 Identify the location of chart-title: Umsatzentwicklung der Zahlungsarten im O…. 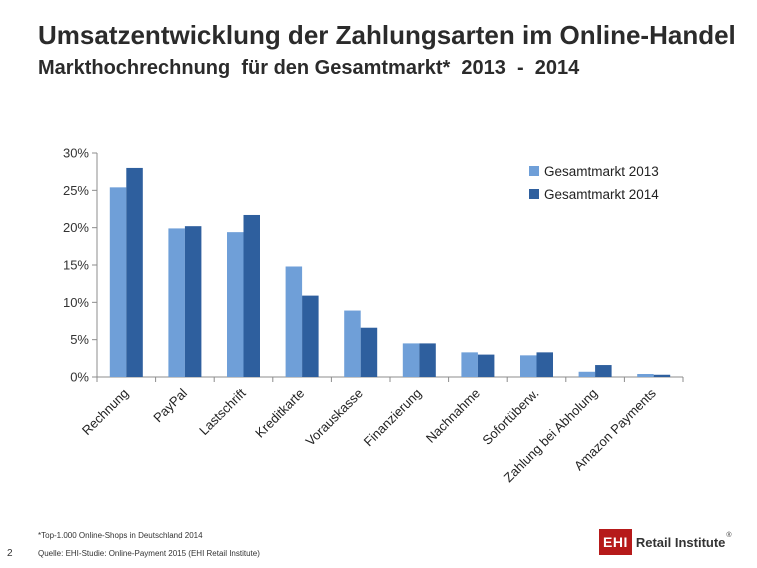
(387, 35).